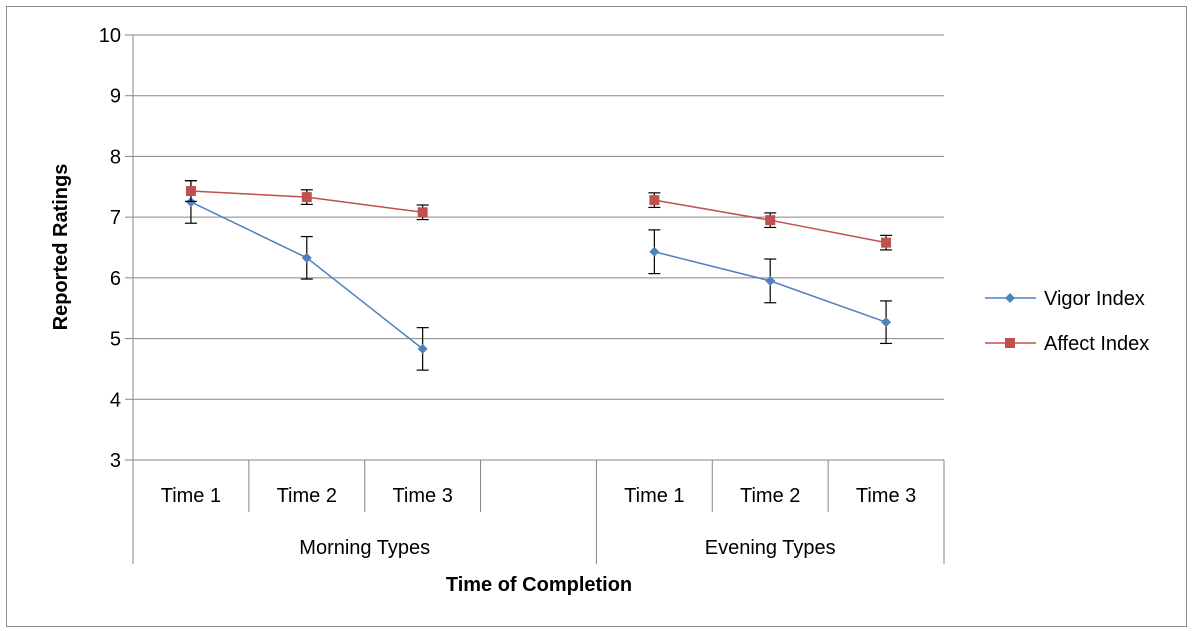 This screenshot has width=1193, height=631. What do you see at coordinates (1094, 299) in the screenshot?
I see `legend-label: Vigor Index` at bounding box center [1094, 299].